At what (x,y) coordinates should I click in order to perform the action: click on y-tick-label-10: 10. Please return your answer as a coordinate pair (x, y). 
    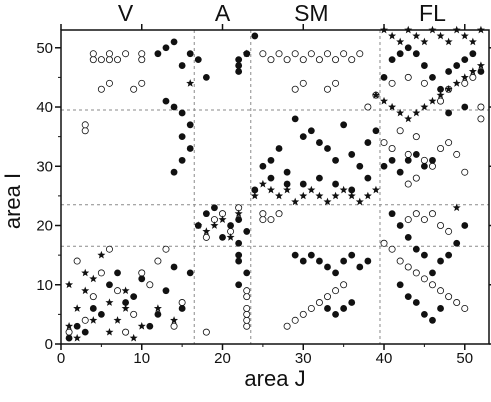
    Looking at the image, I should click on (44, 285).